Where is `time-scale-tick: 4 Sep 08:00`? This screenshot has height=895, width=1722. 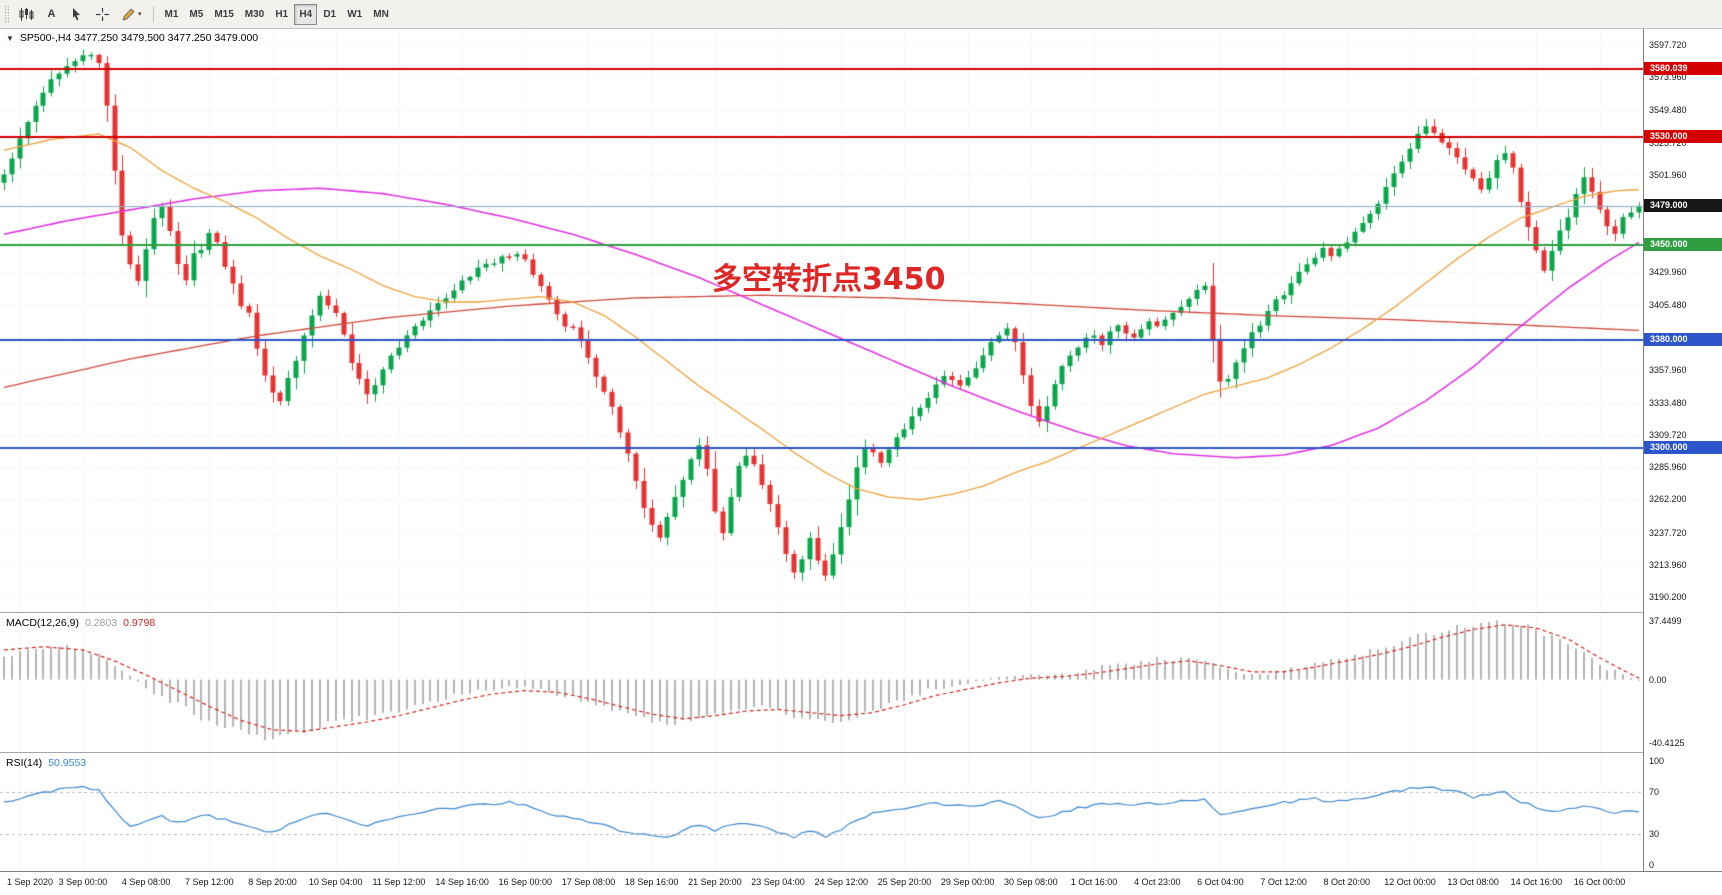
time-scale-tick: 4 Sep 08:00 is located at coordinates (146, 882).